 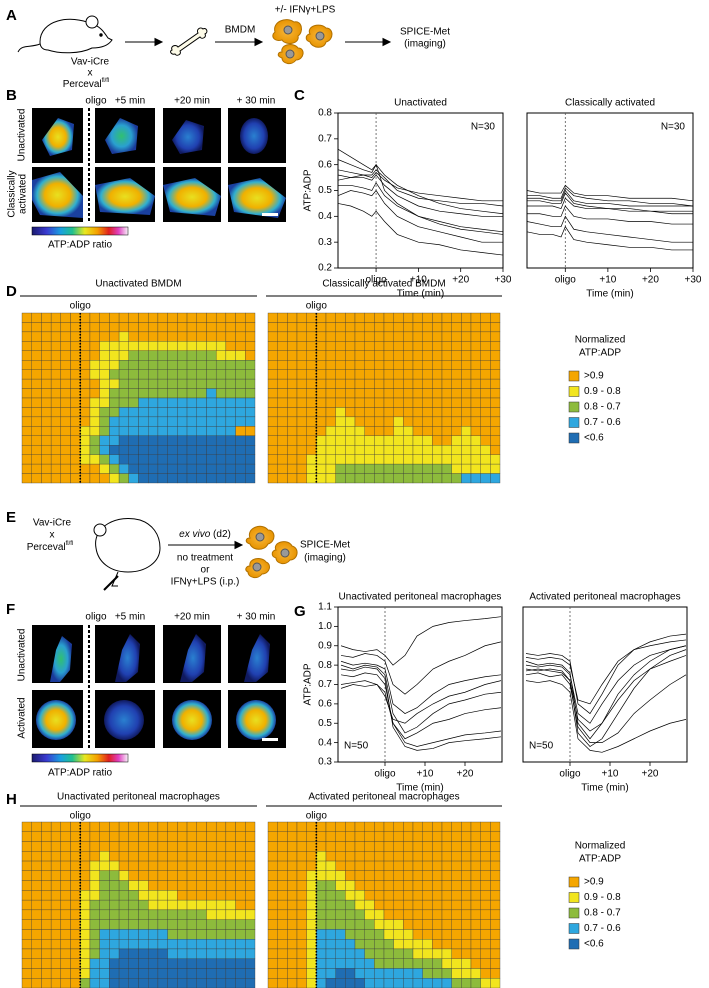 What do you see at coordinates (693, 280) in the screenshot?
I see `x-tick-label: +30` at bounding box center [693, 280].